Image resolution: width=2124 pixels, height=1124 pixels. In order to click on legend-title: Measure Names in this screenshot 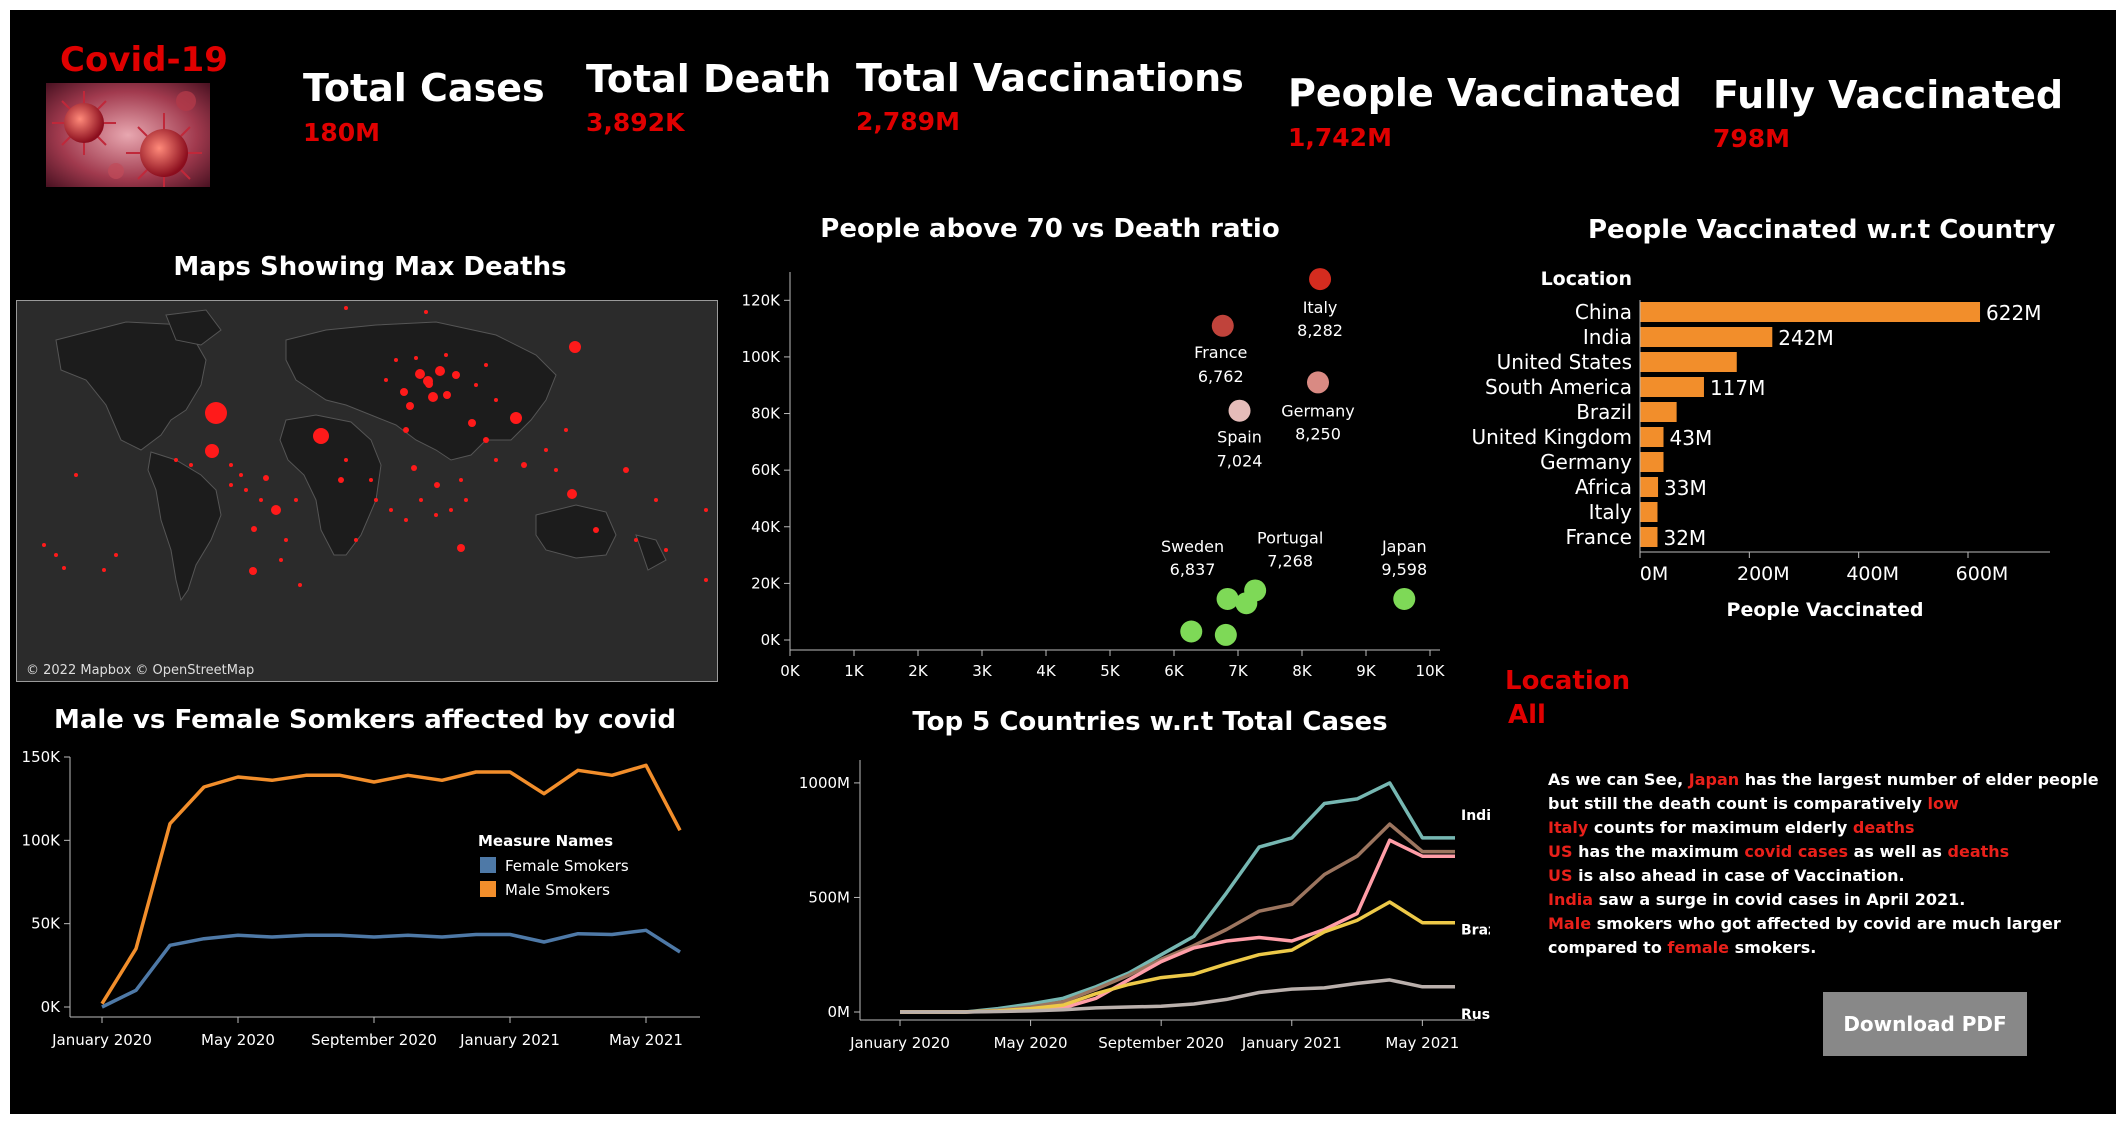, I will do `click(545, 841)`.